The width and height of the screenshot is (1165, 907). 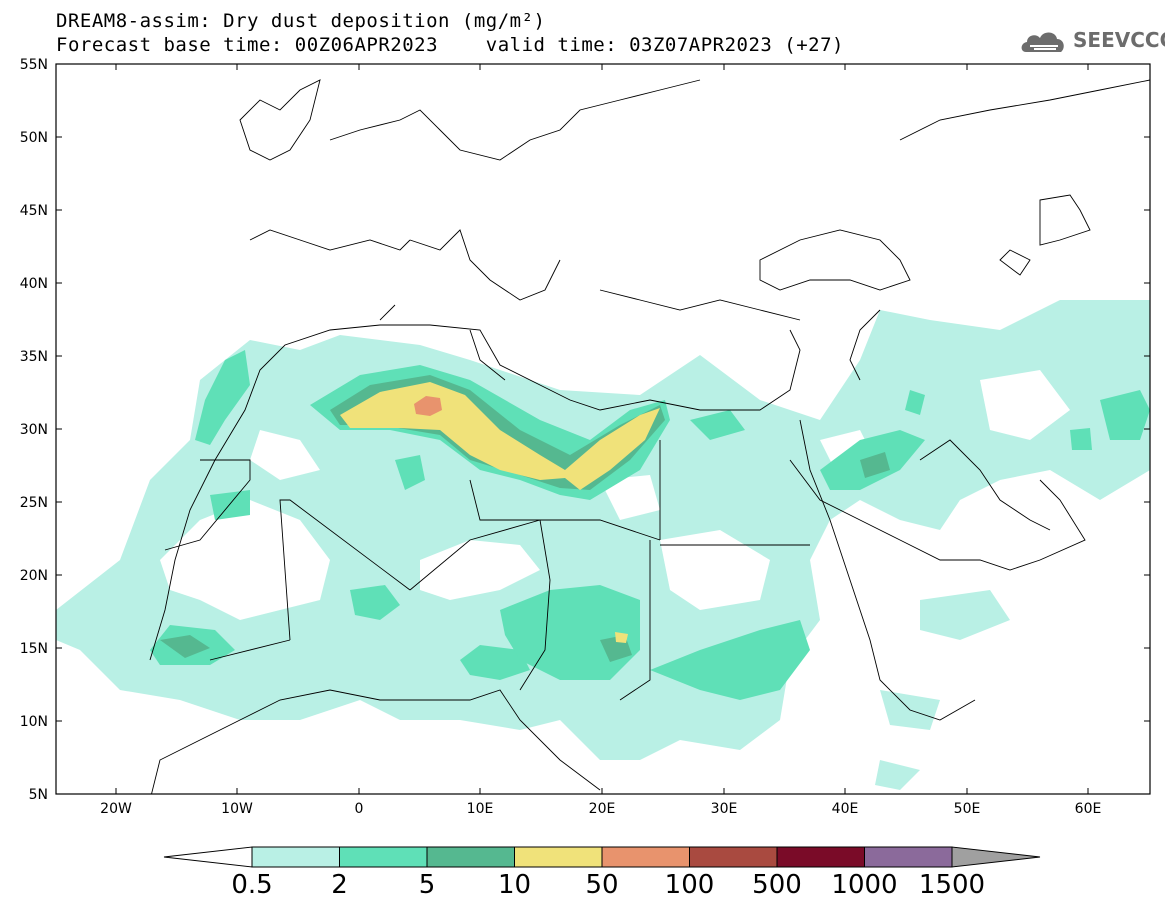 I want to click on lon-label: 50E, so click(x=967, y=809).